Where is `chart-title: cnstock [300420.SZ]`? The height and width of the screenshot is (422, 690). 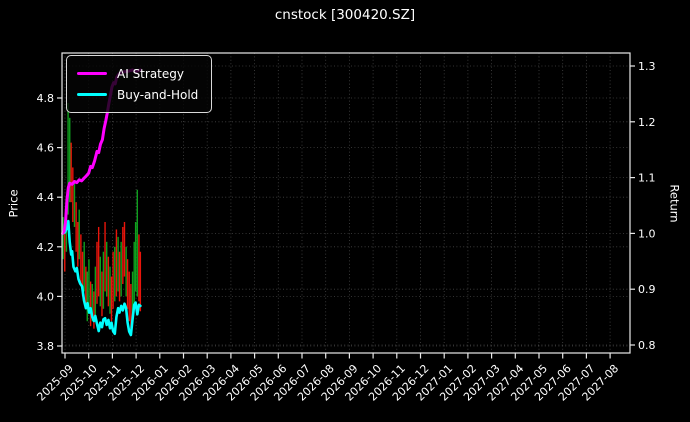 chart-title: cnstock [300420.SZ] is located at coordinates (345, 15).